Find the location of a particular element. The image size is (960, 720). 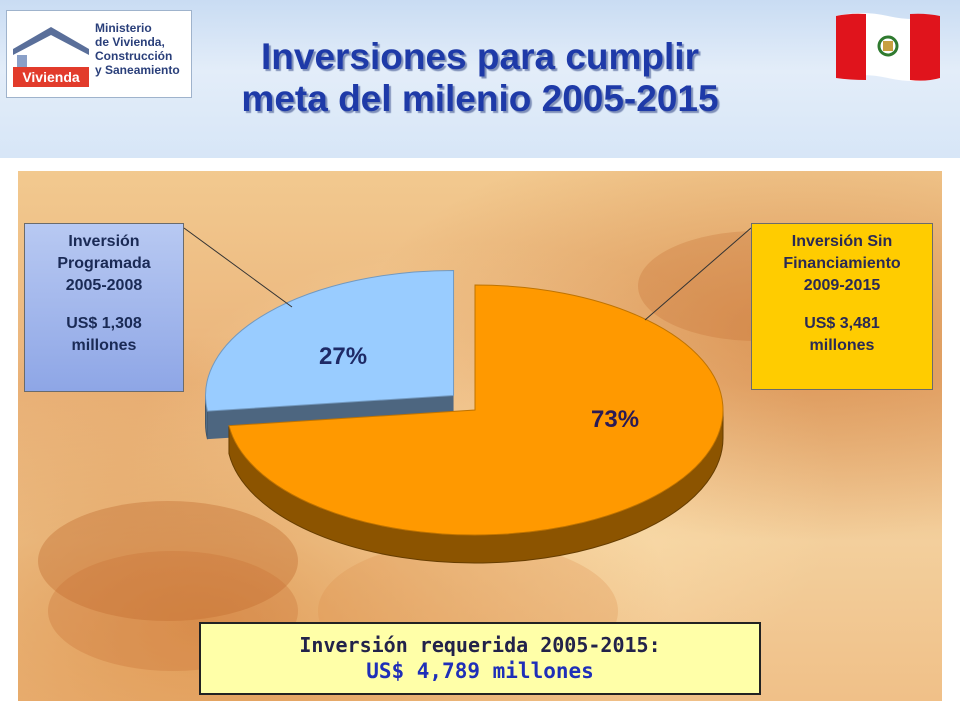

coin-shape is located at coordinates (168, 561).